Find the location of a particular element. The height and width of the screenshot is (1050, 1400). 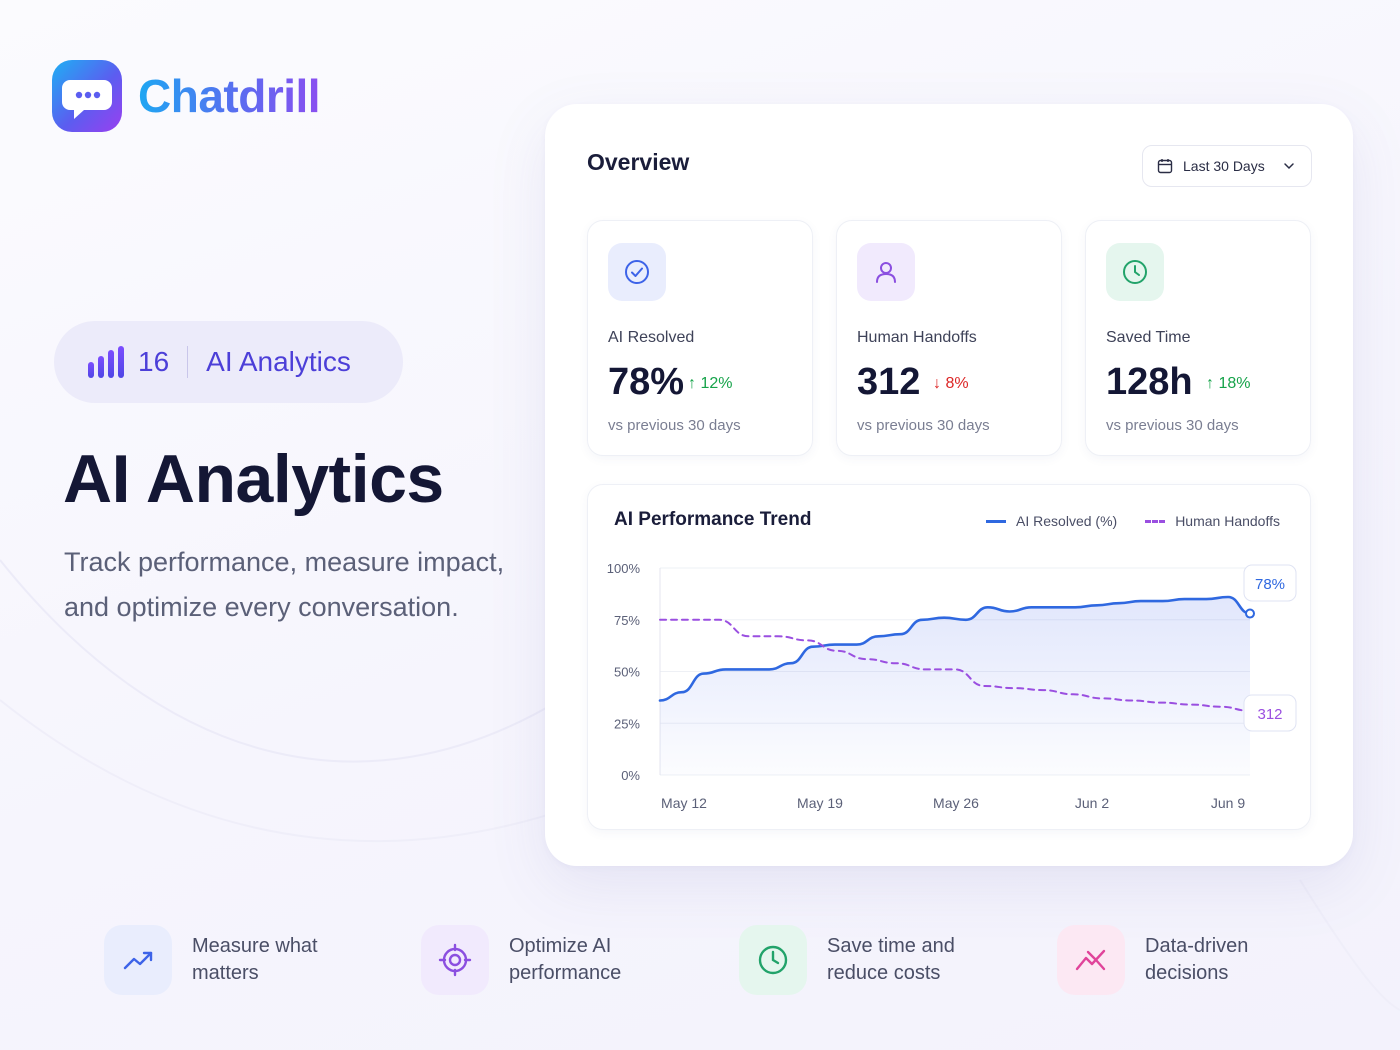

chart-down-icon is located at coordinates (1091, 960).